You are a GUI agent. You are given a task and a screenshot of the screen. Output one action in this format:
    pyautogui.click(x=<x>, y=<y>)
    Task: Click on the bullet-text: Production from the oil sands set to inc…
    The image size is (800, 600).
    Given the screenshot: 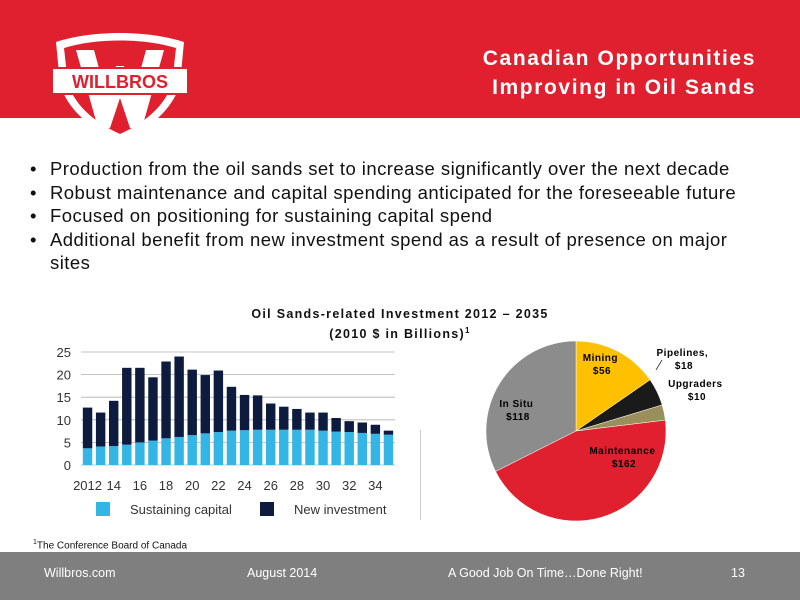 What is the action you would take?
    pyautogui.click(x=390, y=168)
    